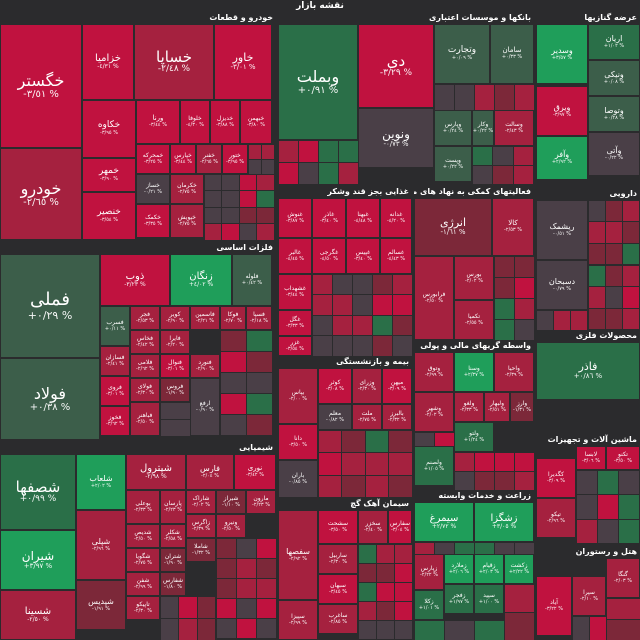 This screenshot has width=640, height=640. I want to click on stock-tile: بالبرز -٢/٣٢ %, so click(397, 417).